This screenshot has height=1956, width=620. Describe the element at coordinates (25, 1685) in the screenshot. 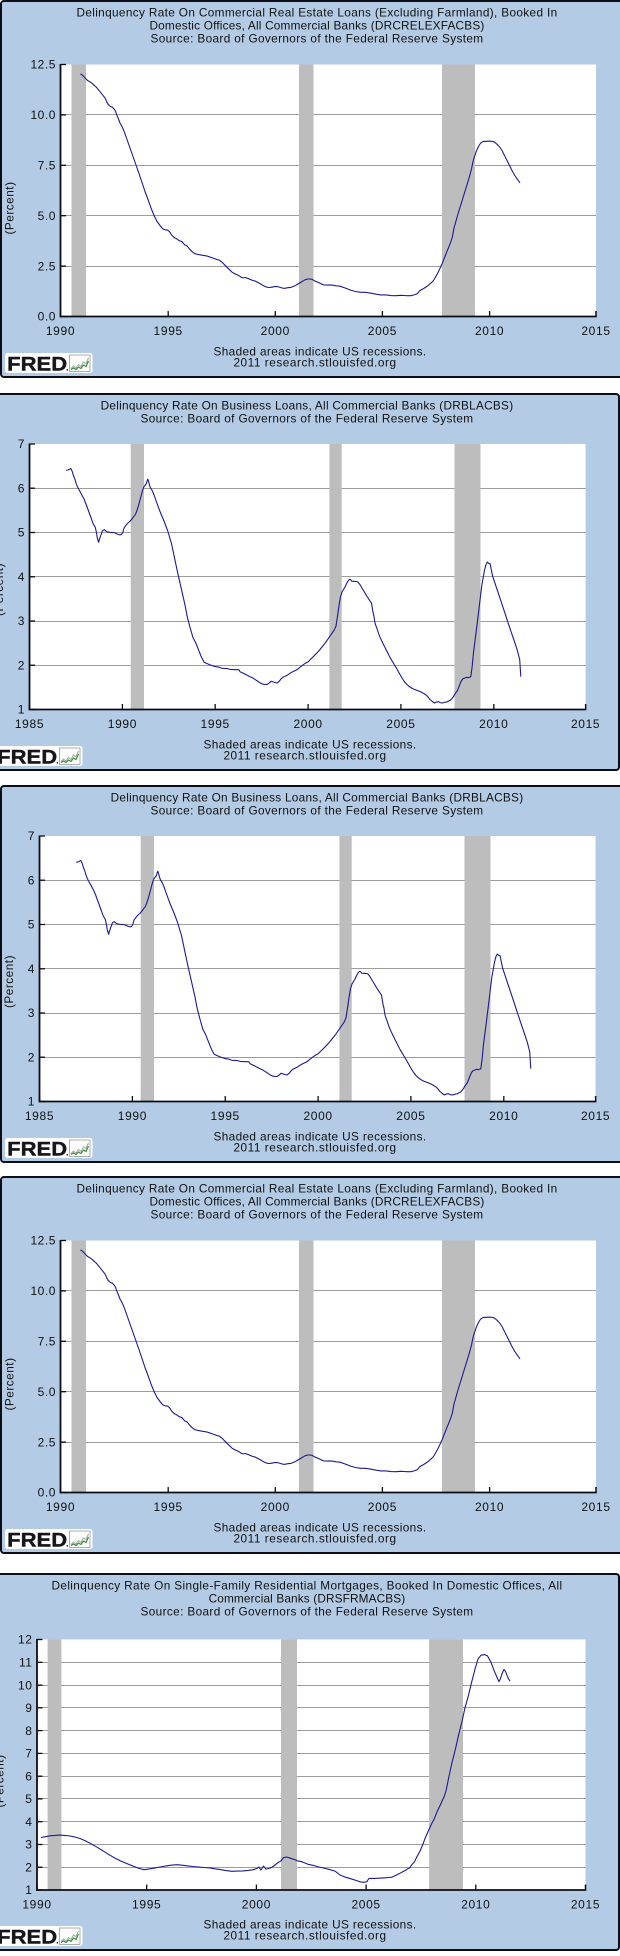

I see `svg-text: 10` at that location.